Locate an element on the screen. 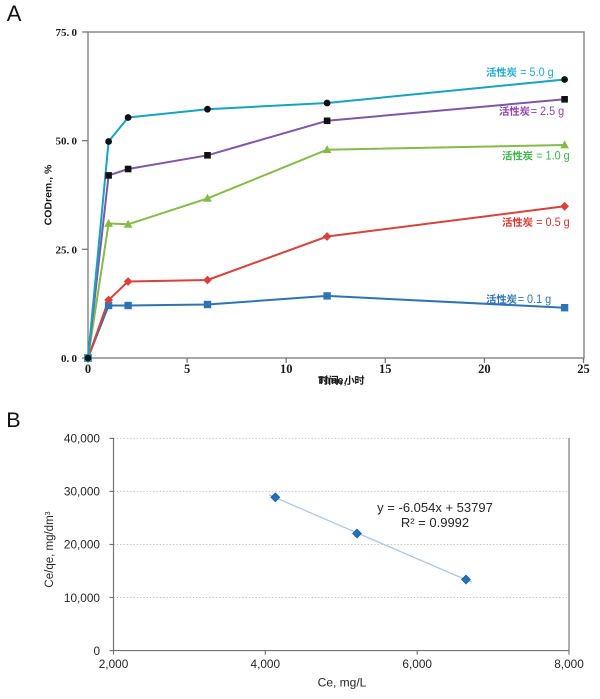  svg-text: CODrem., % is located at coordinates (49, 194).